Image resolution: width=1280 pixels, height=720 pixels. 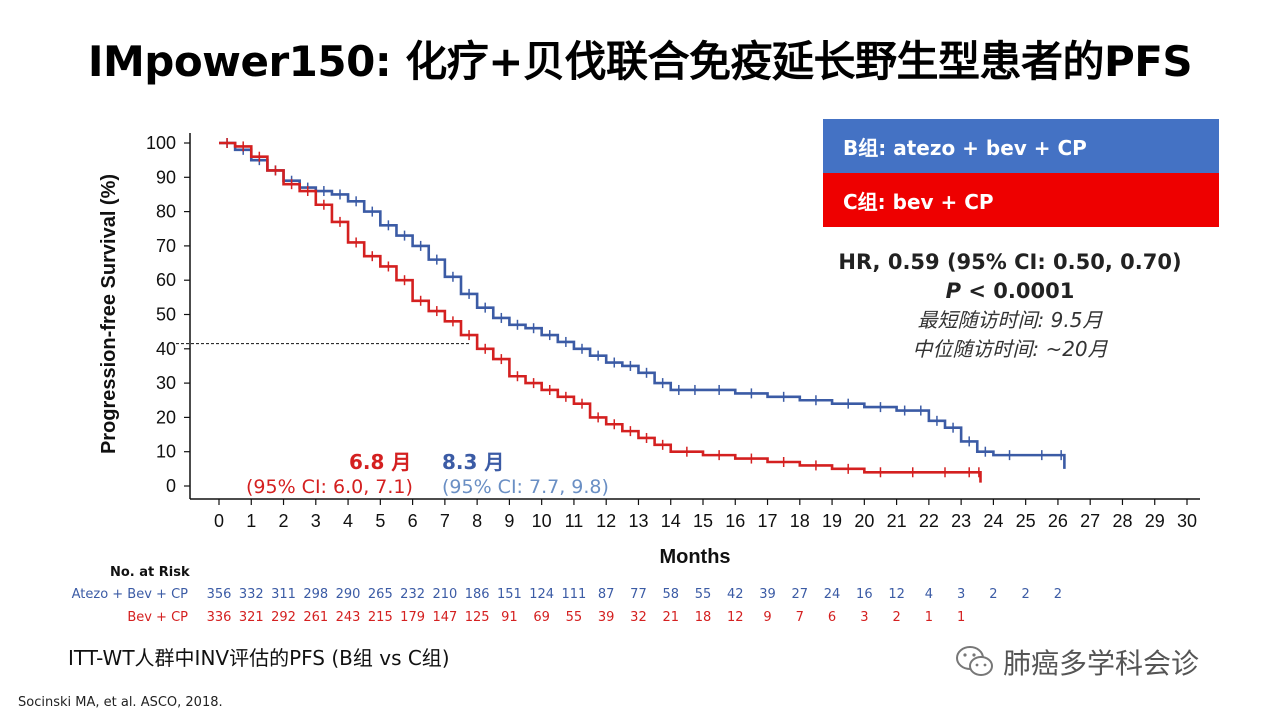 What do you see at coordinates (993, 521) in the screenshot?
I see `x-tick-label: 24` at bounding box center [993, 521].